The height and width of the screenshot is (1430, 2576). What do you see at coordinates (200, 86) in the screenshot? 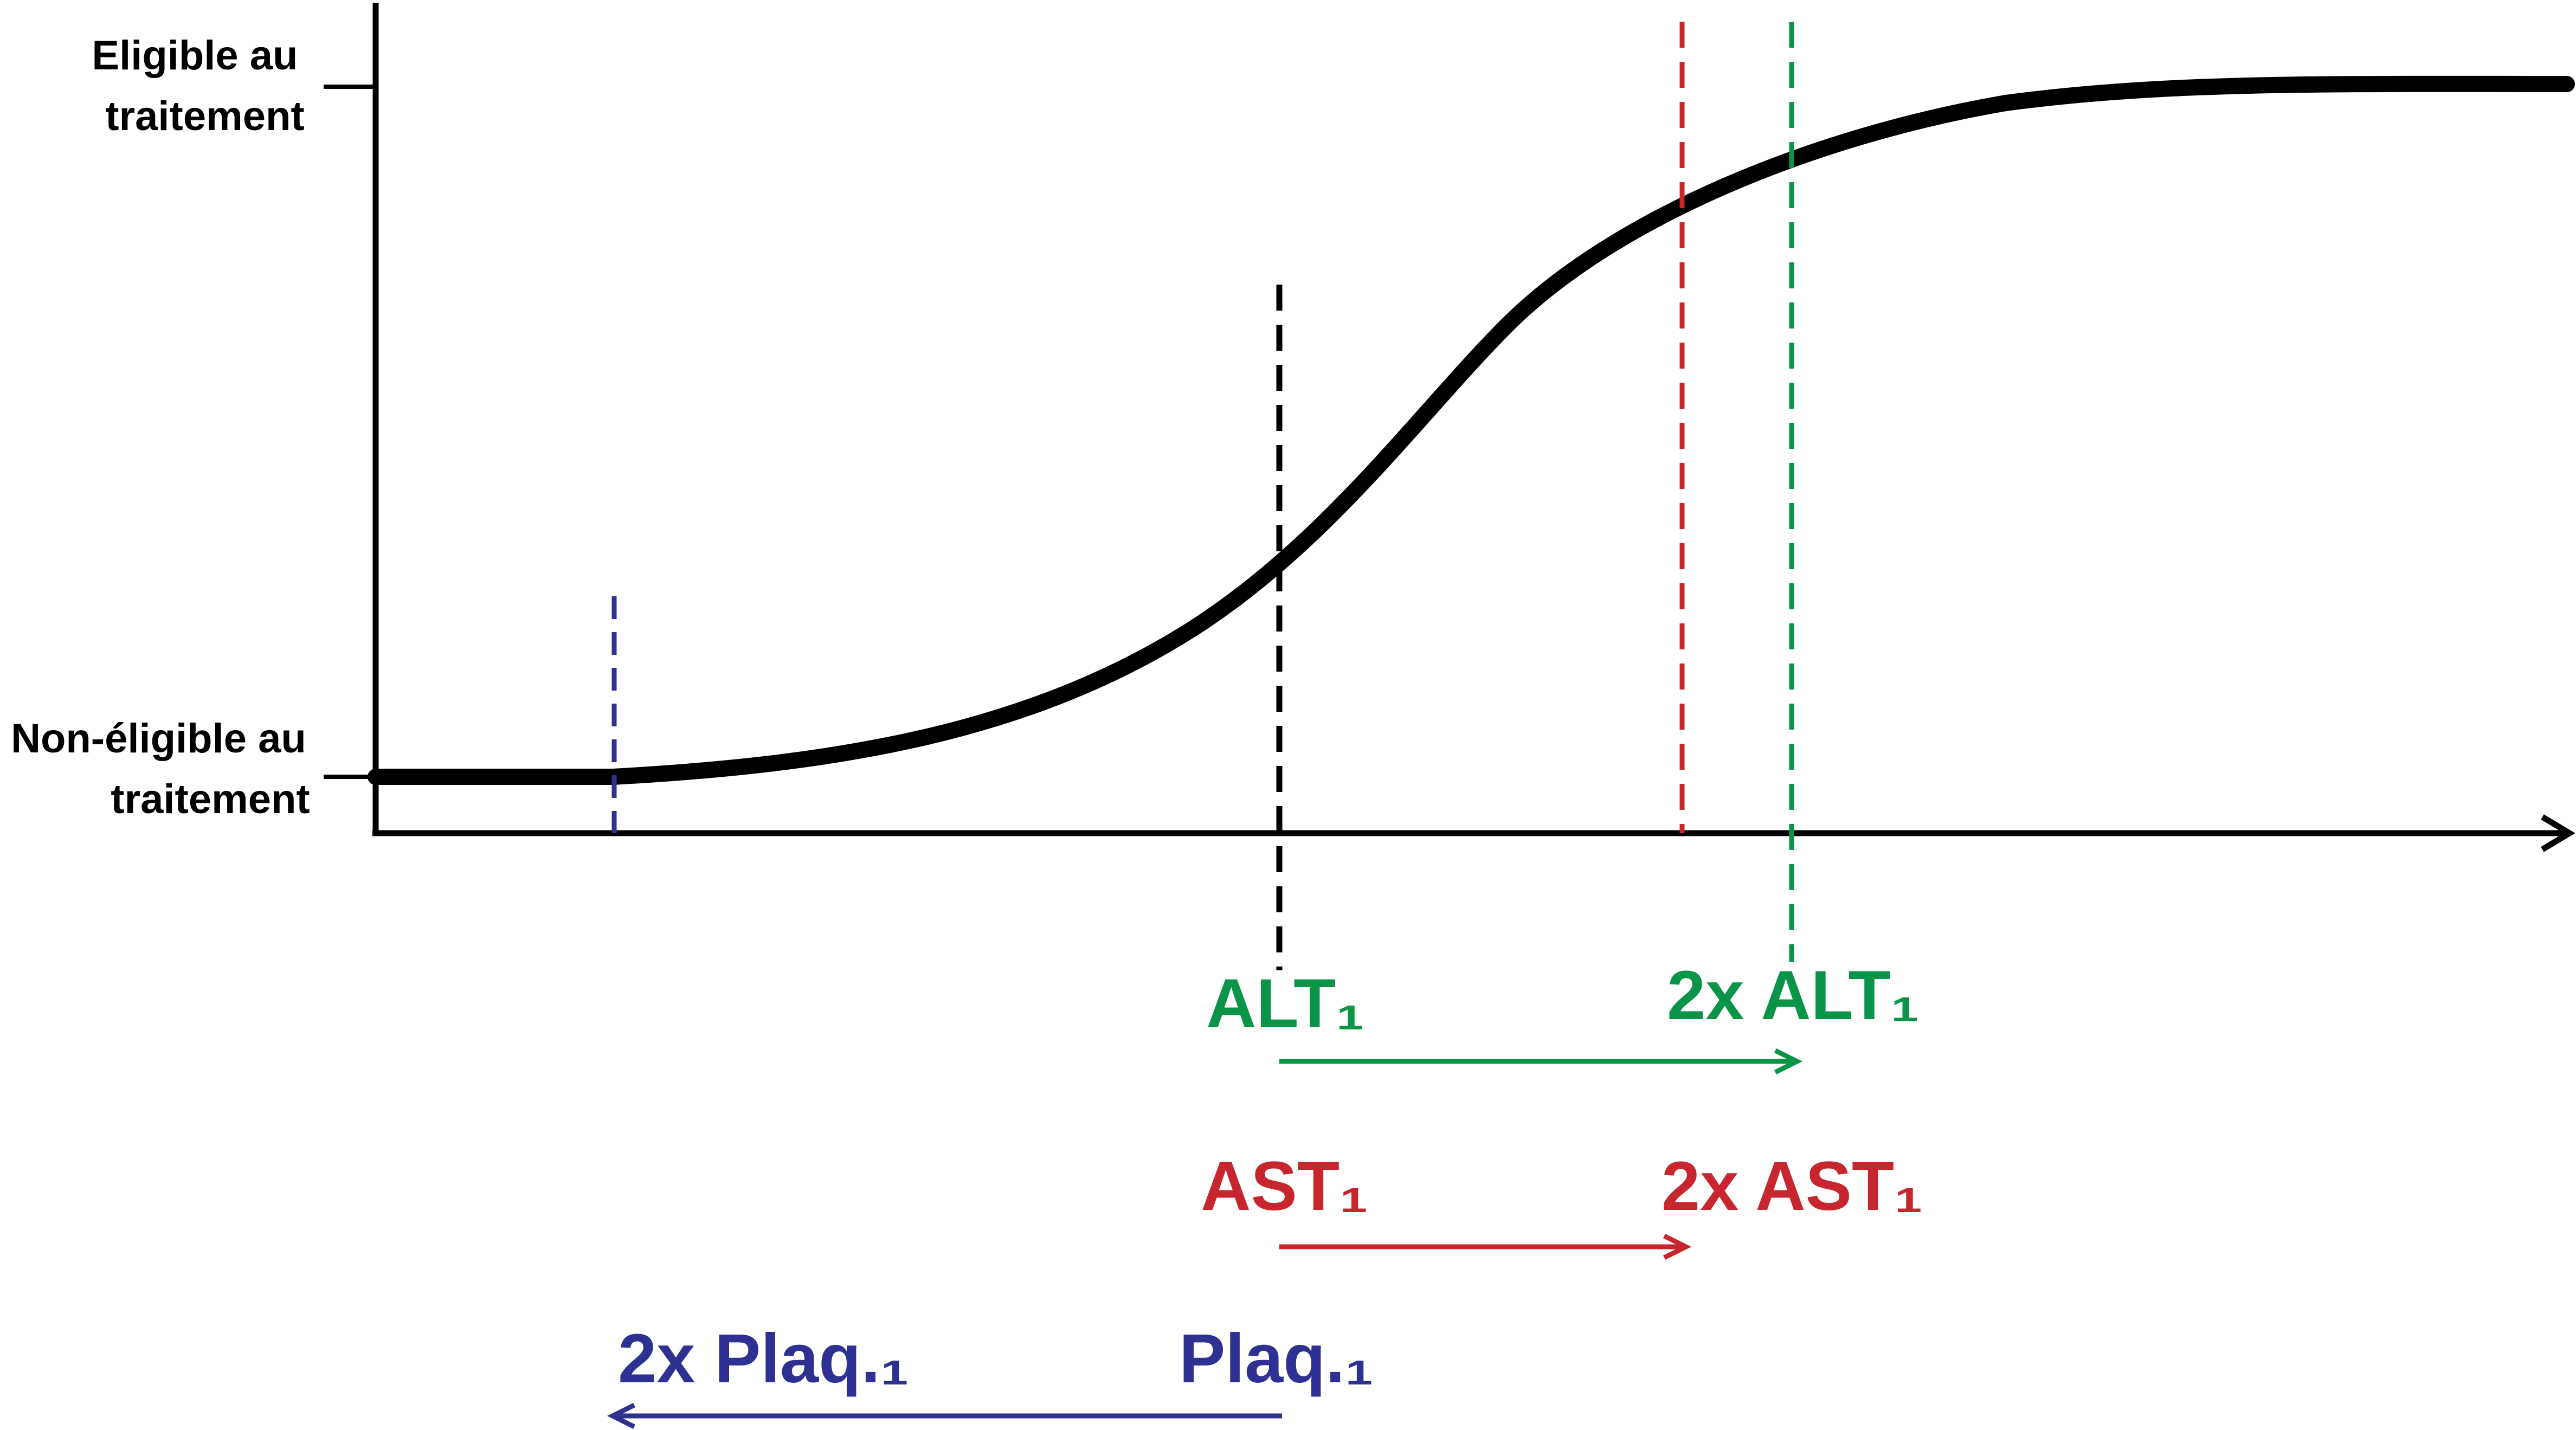
I see `label-eligible: Eligible au traitement` at bounding box center [200, 86].